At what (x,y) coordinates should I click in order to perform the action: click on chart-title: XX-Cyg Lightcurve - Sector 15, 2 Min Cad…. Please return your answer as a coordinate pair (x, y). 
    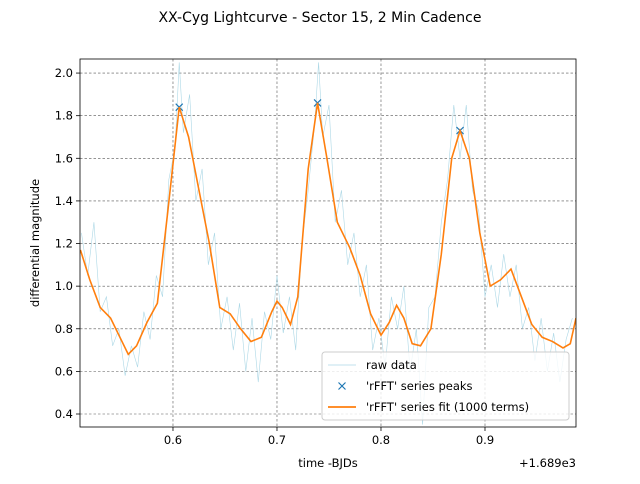
    Looking at the image, I should click on (320, 18).